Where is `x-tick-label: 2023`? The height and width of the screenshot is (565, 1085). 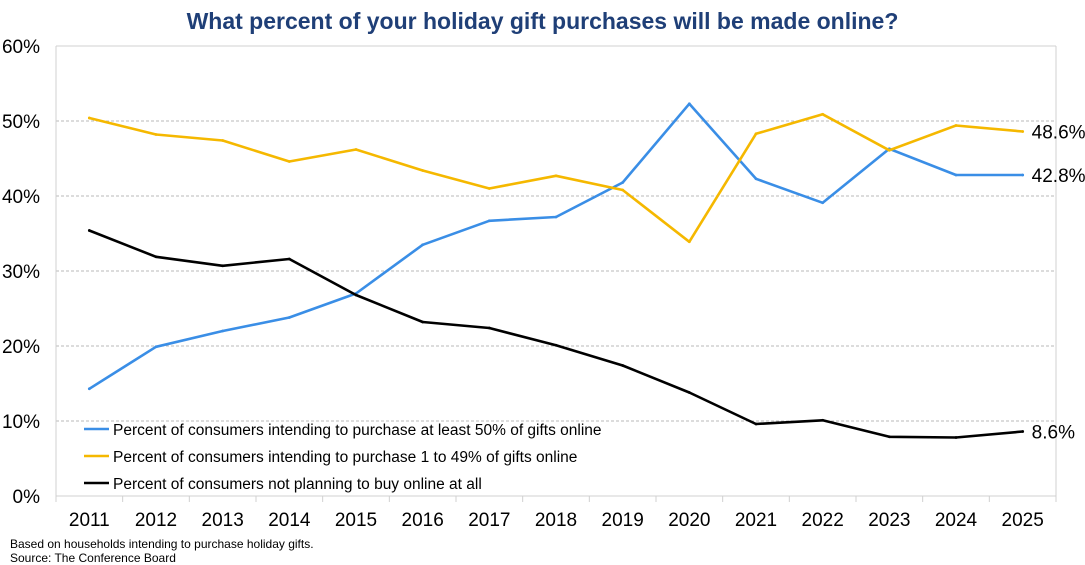 x-tick-label: 2023 is located at coordinates (889, 520).